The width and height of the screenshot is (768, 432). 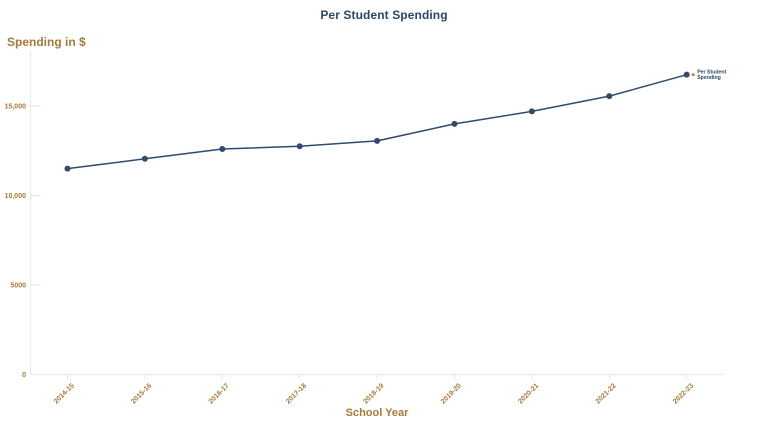 What do you see at coordinates (219, 393) in the screenshot?
I see `x-tick-label: 2016-17` at bounding box center [219, 393].